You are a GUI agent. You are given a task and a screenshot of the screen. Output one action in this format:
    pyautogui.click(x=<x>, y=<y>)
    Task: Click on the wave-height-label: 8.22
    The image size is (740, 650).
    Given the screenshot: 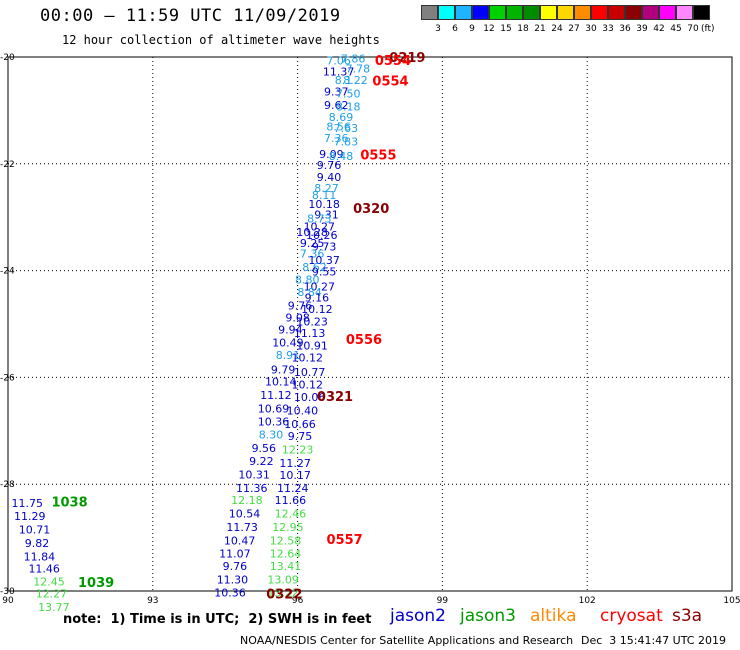 What is the action you would take?
    pyautogui.click(x=355, y=80)
    